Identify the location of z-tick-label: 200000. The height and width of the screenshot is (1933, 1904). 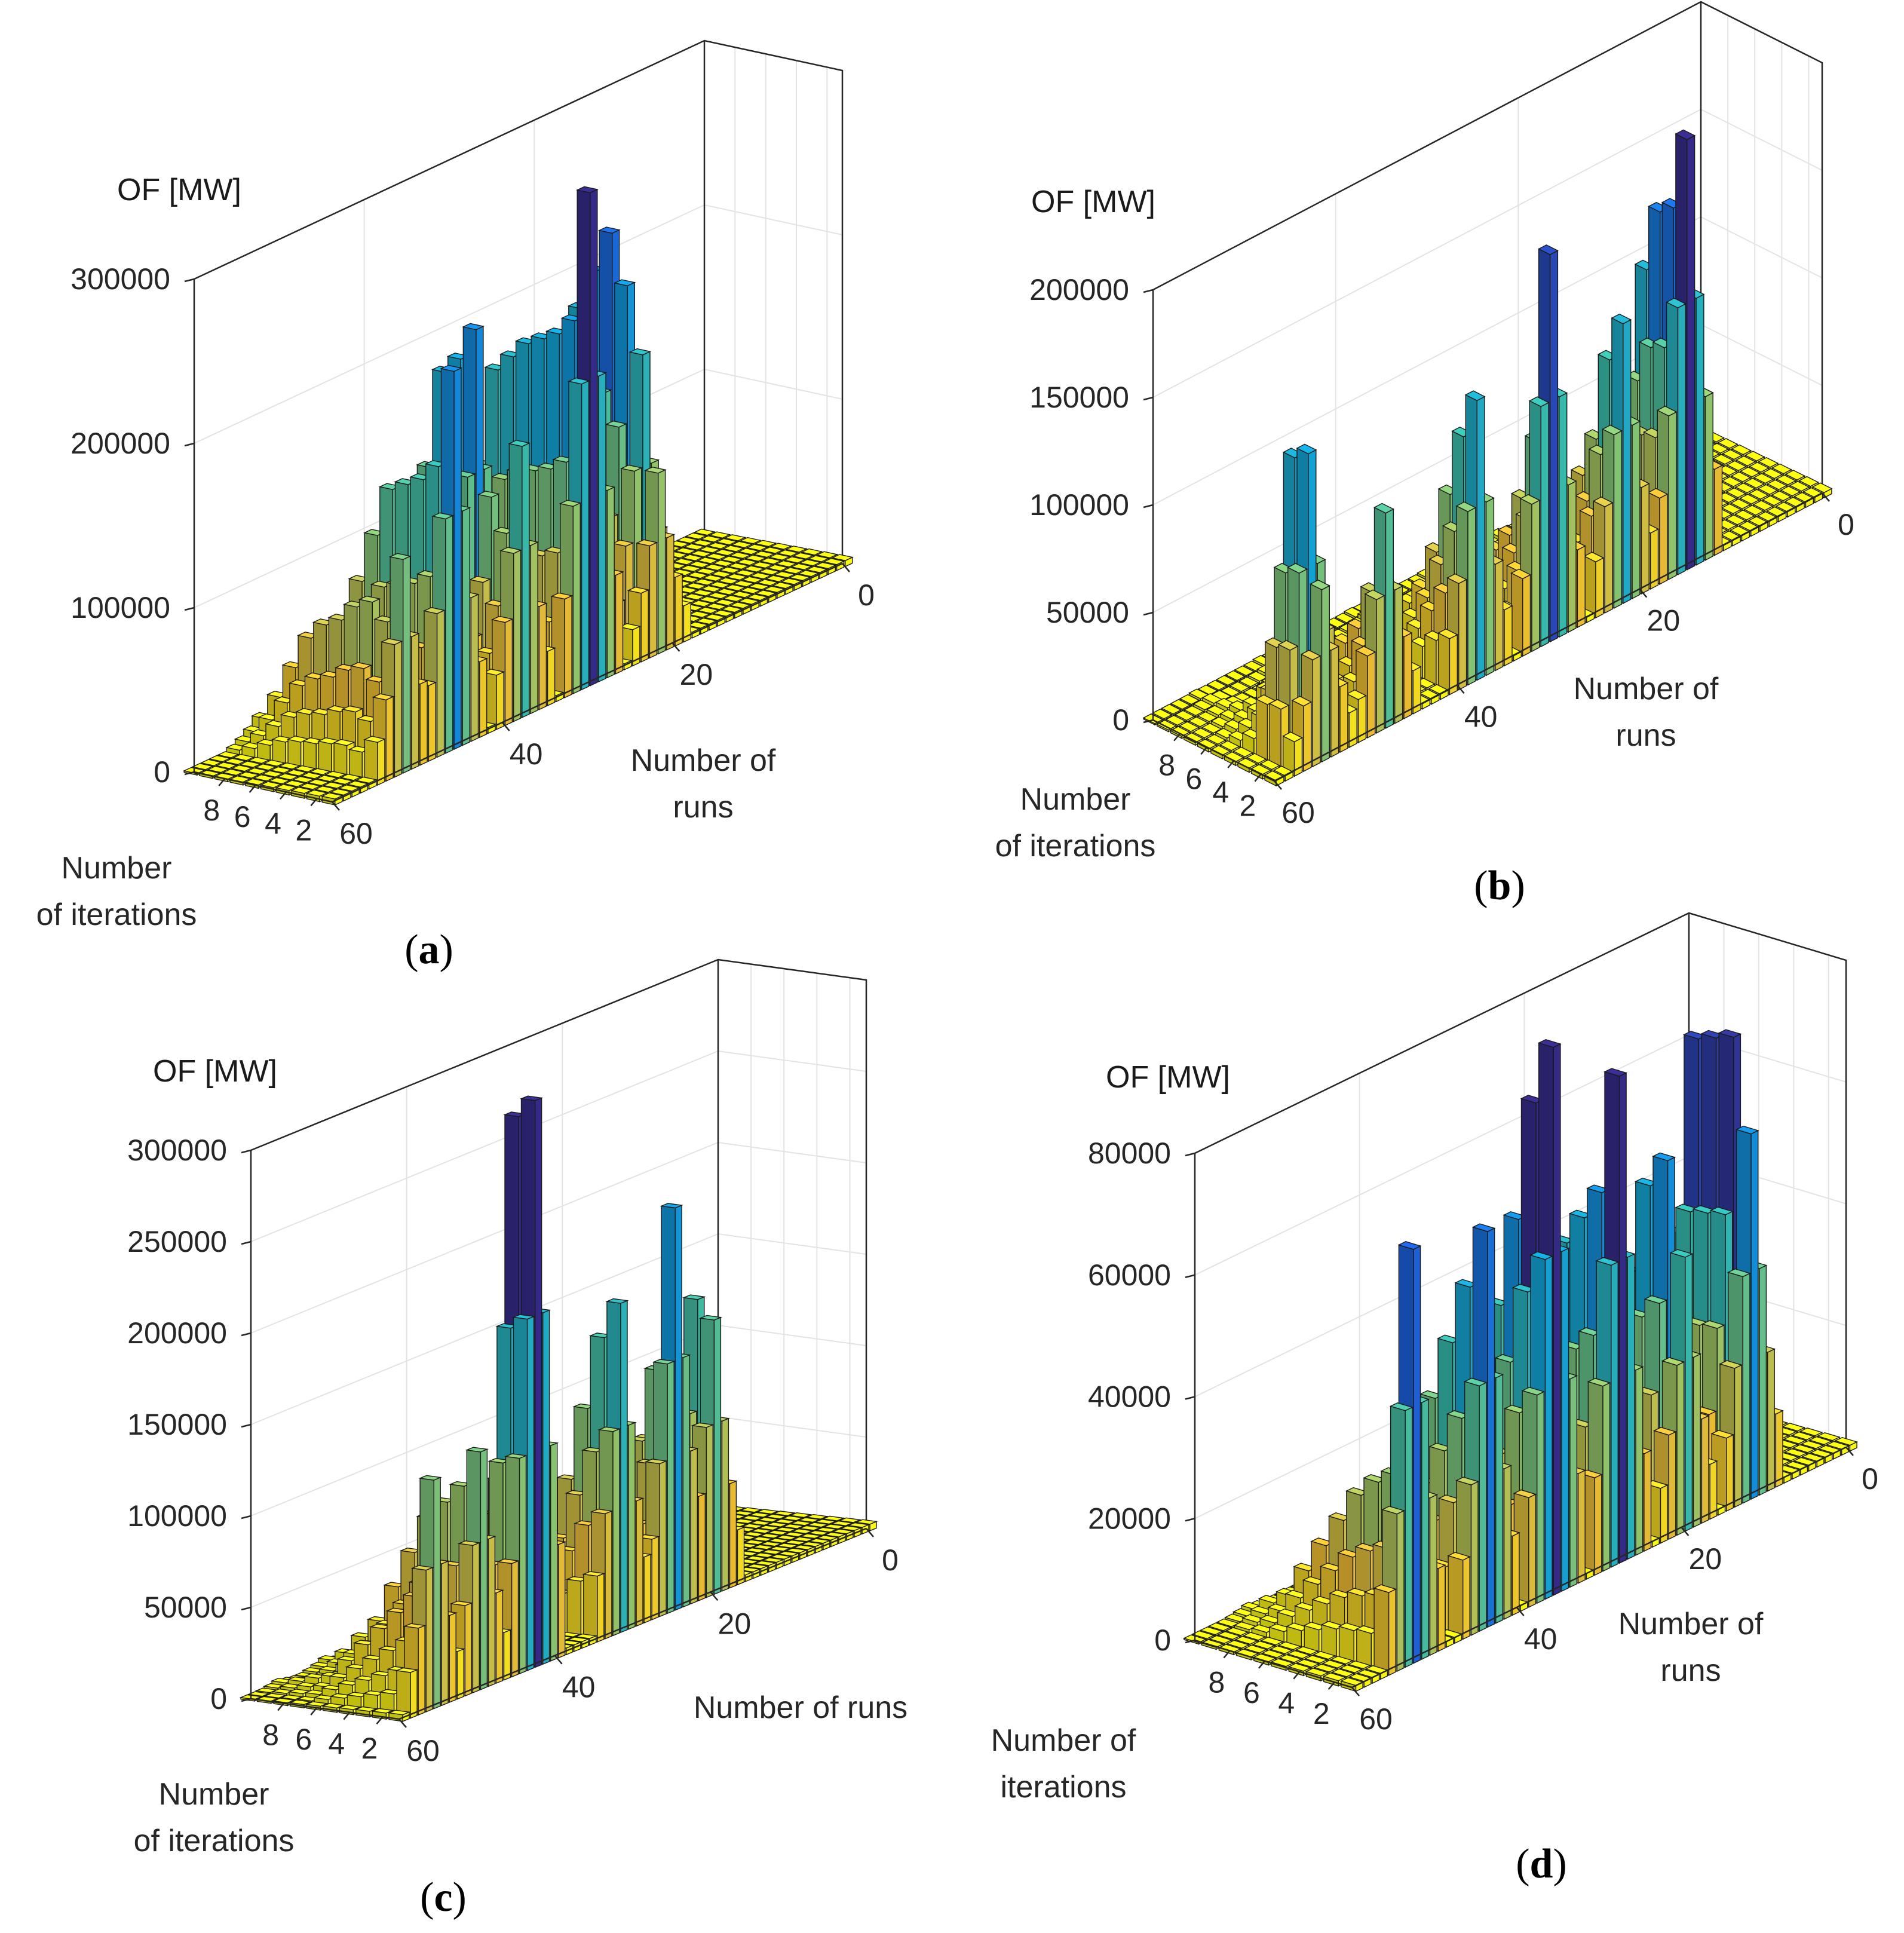
(120, 443).